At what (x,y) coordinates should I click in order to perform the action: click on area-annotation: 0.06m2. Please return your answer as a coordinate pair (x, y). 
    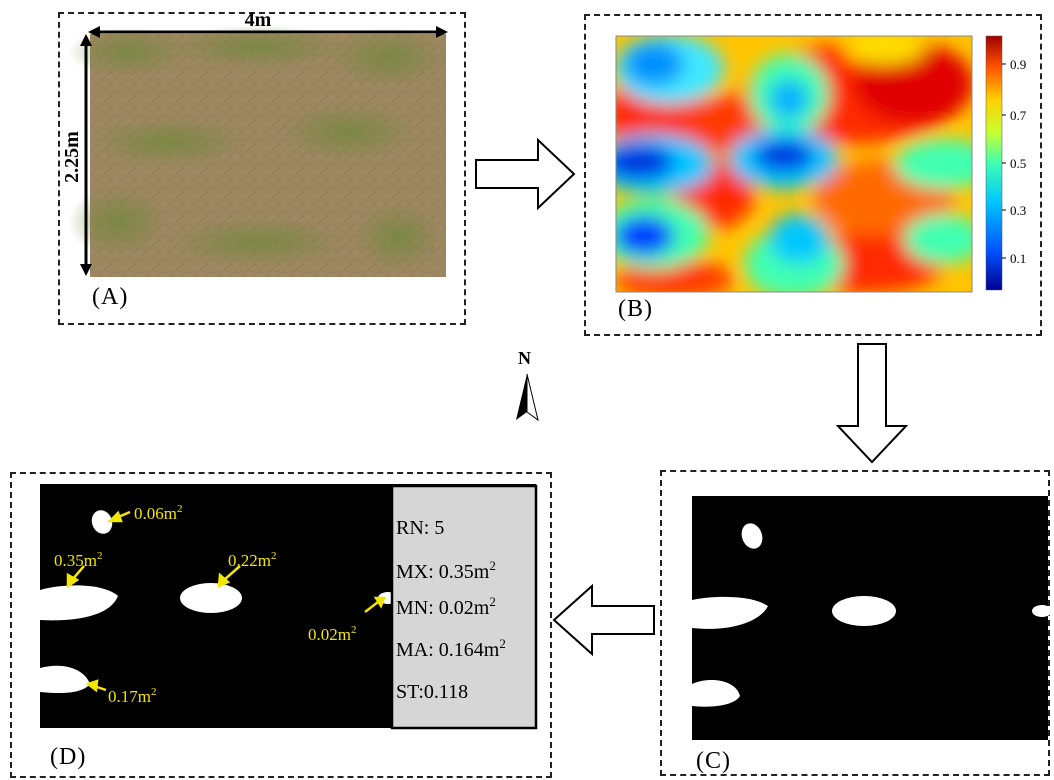
    Looking at the image, I should click on (158, 513).